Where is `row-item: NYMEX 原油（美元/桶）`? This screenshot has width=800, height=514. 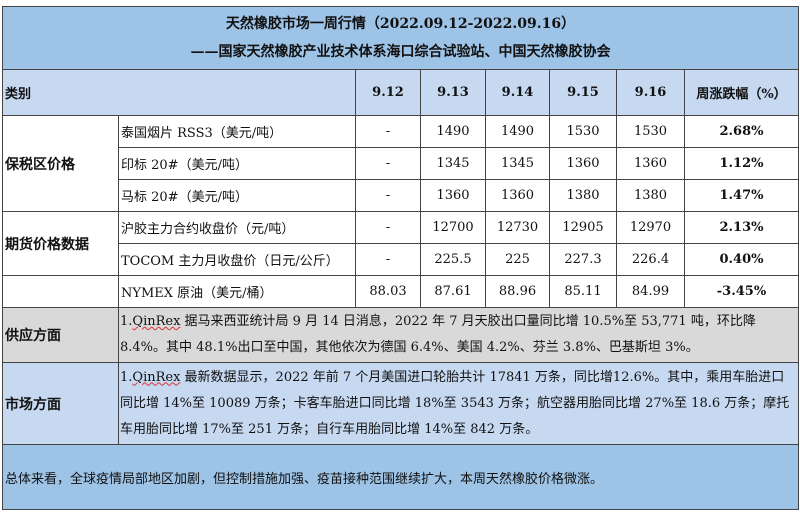
row-item: NYMEX 原油（美元/桶） is located at coordinates (237, 291).